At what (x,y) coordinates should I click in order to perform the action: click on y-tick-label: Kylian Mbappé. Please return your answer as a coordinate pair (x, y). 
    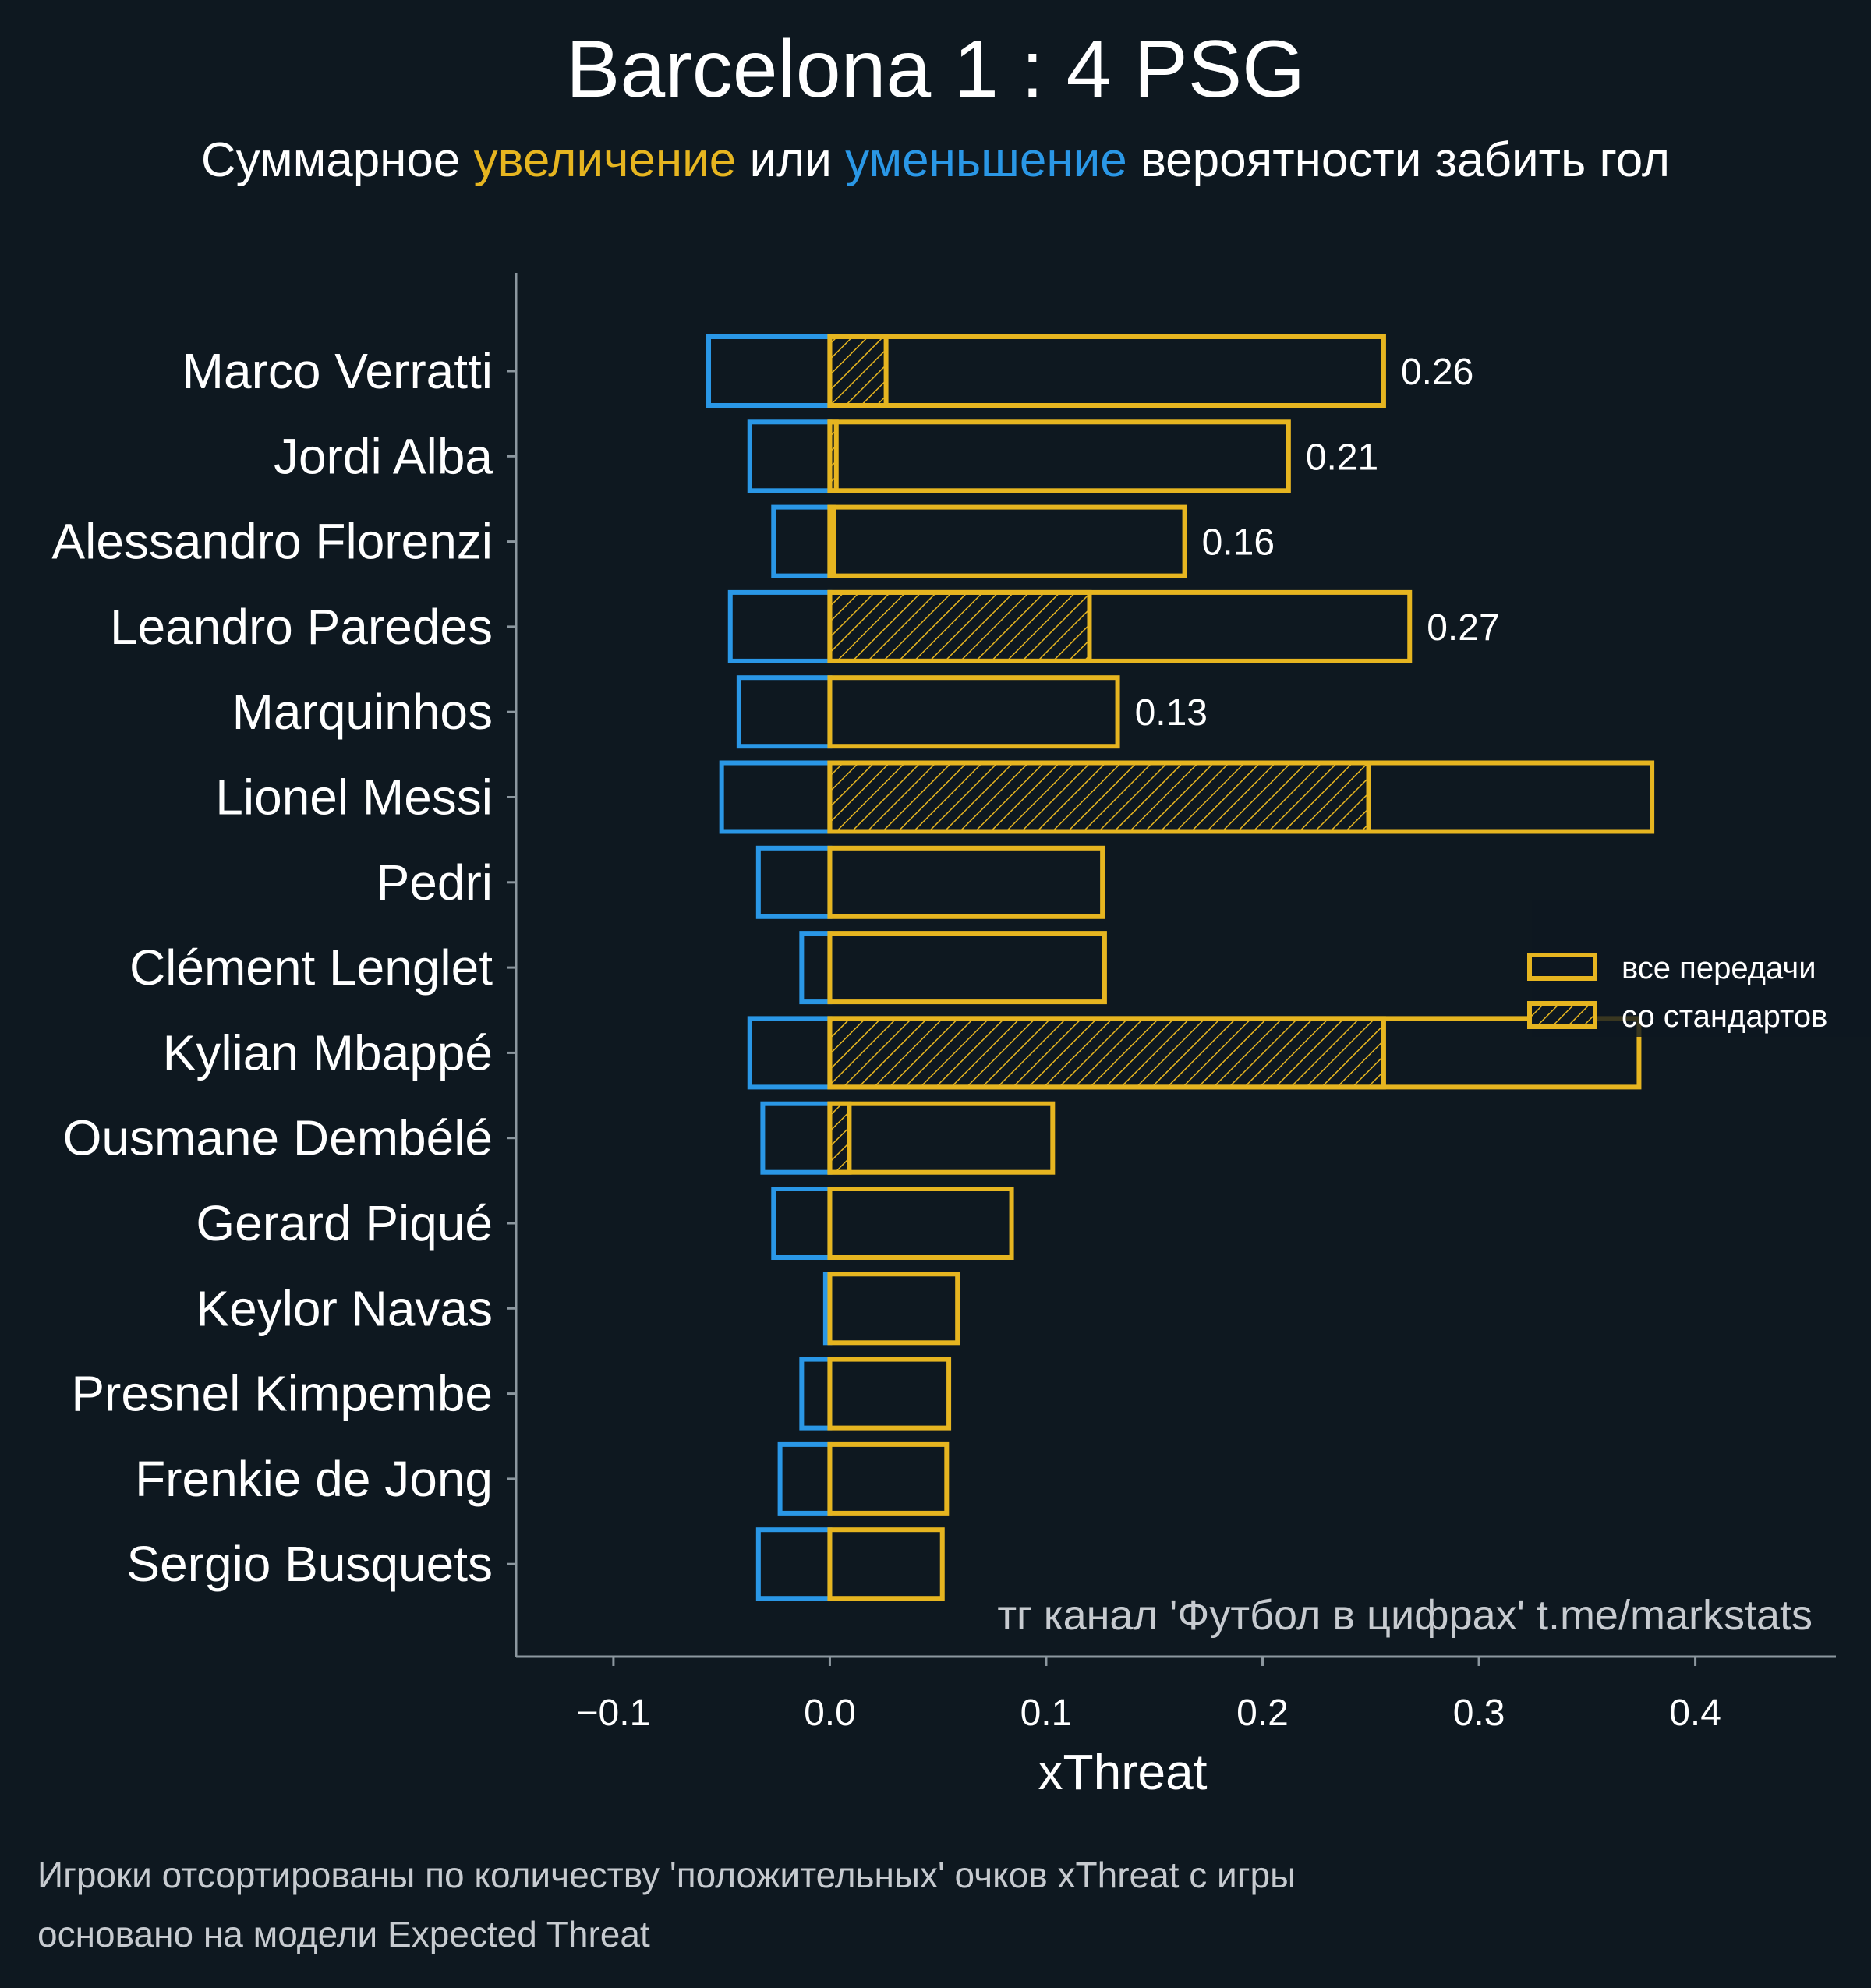
    Looking at the image, I should click on (328, 1052).